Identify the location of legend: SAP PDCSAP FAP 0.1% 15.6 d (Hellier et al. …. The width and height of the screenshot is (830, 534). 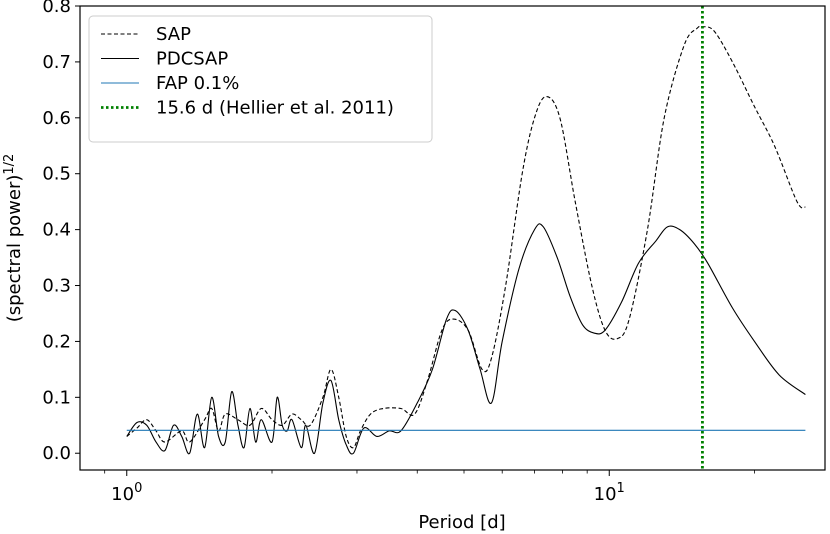
(260, 79).